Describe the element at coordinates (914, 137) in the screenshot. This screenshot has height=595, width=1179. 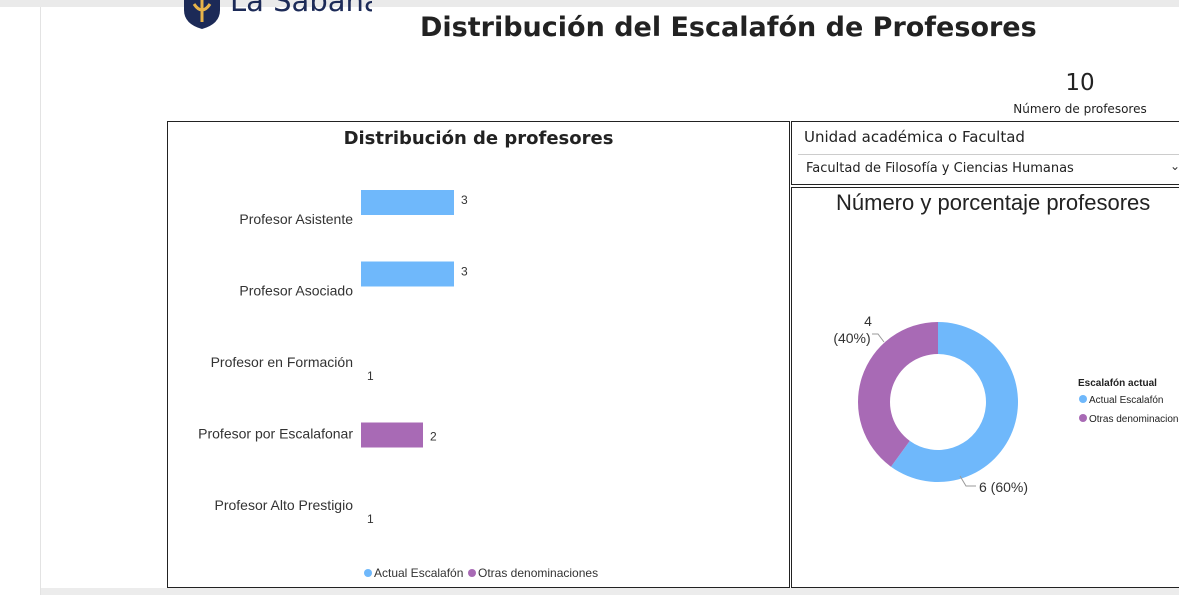
I see `filter-title: Unidad académica o Facultad` at that location.